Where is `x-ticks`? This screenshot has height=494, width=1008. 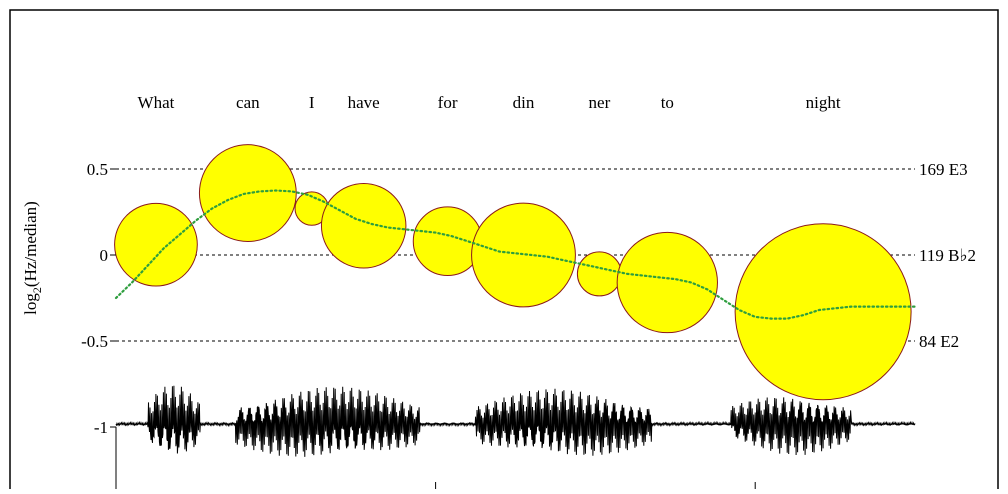
x-ticks is located at coordinates (595, 485).